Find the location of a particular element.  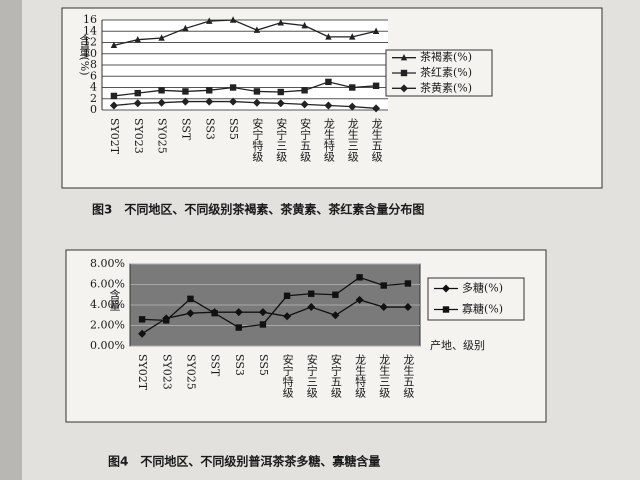

y-axis-label: 含量(%) is located at coordinates (84, 54).